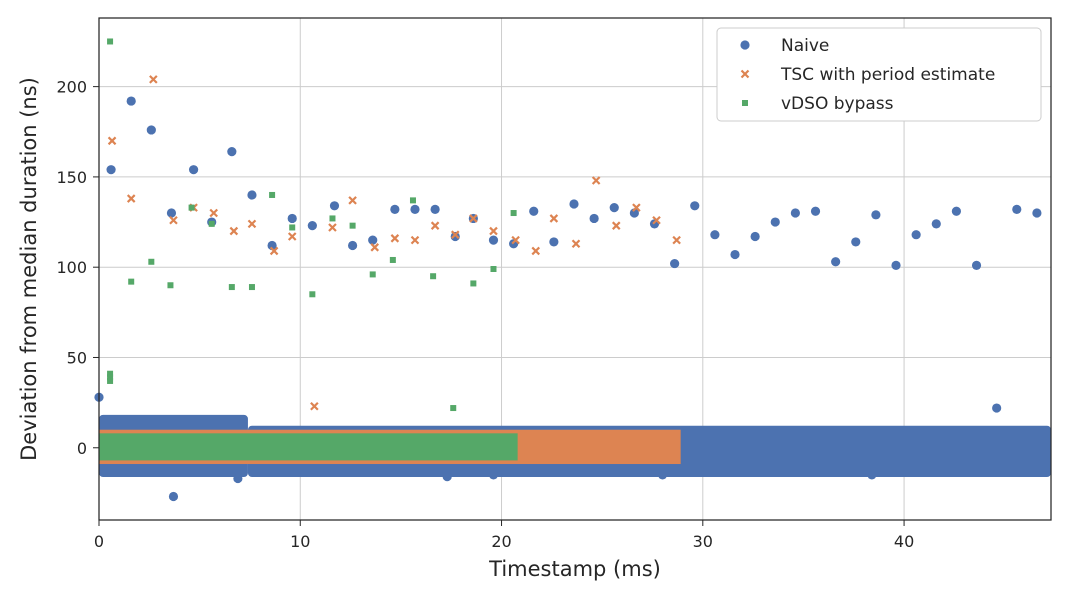  I want to click on x-tick-label: 40, so click(904, 541).